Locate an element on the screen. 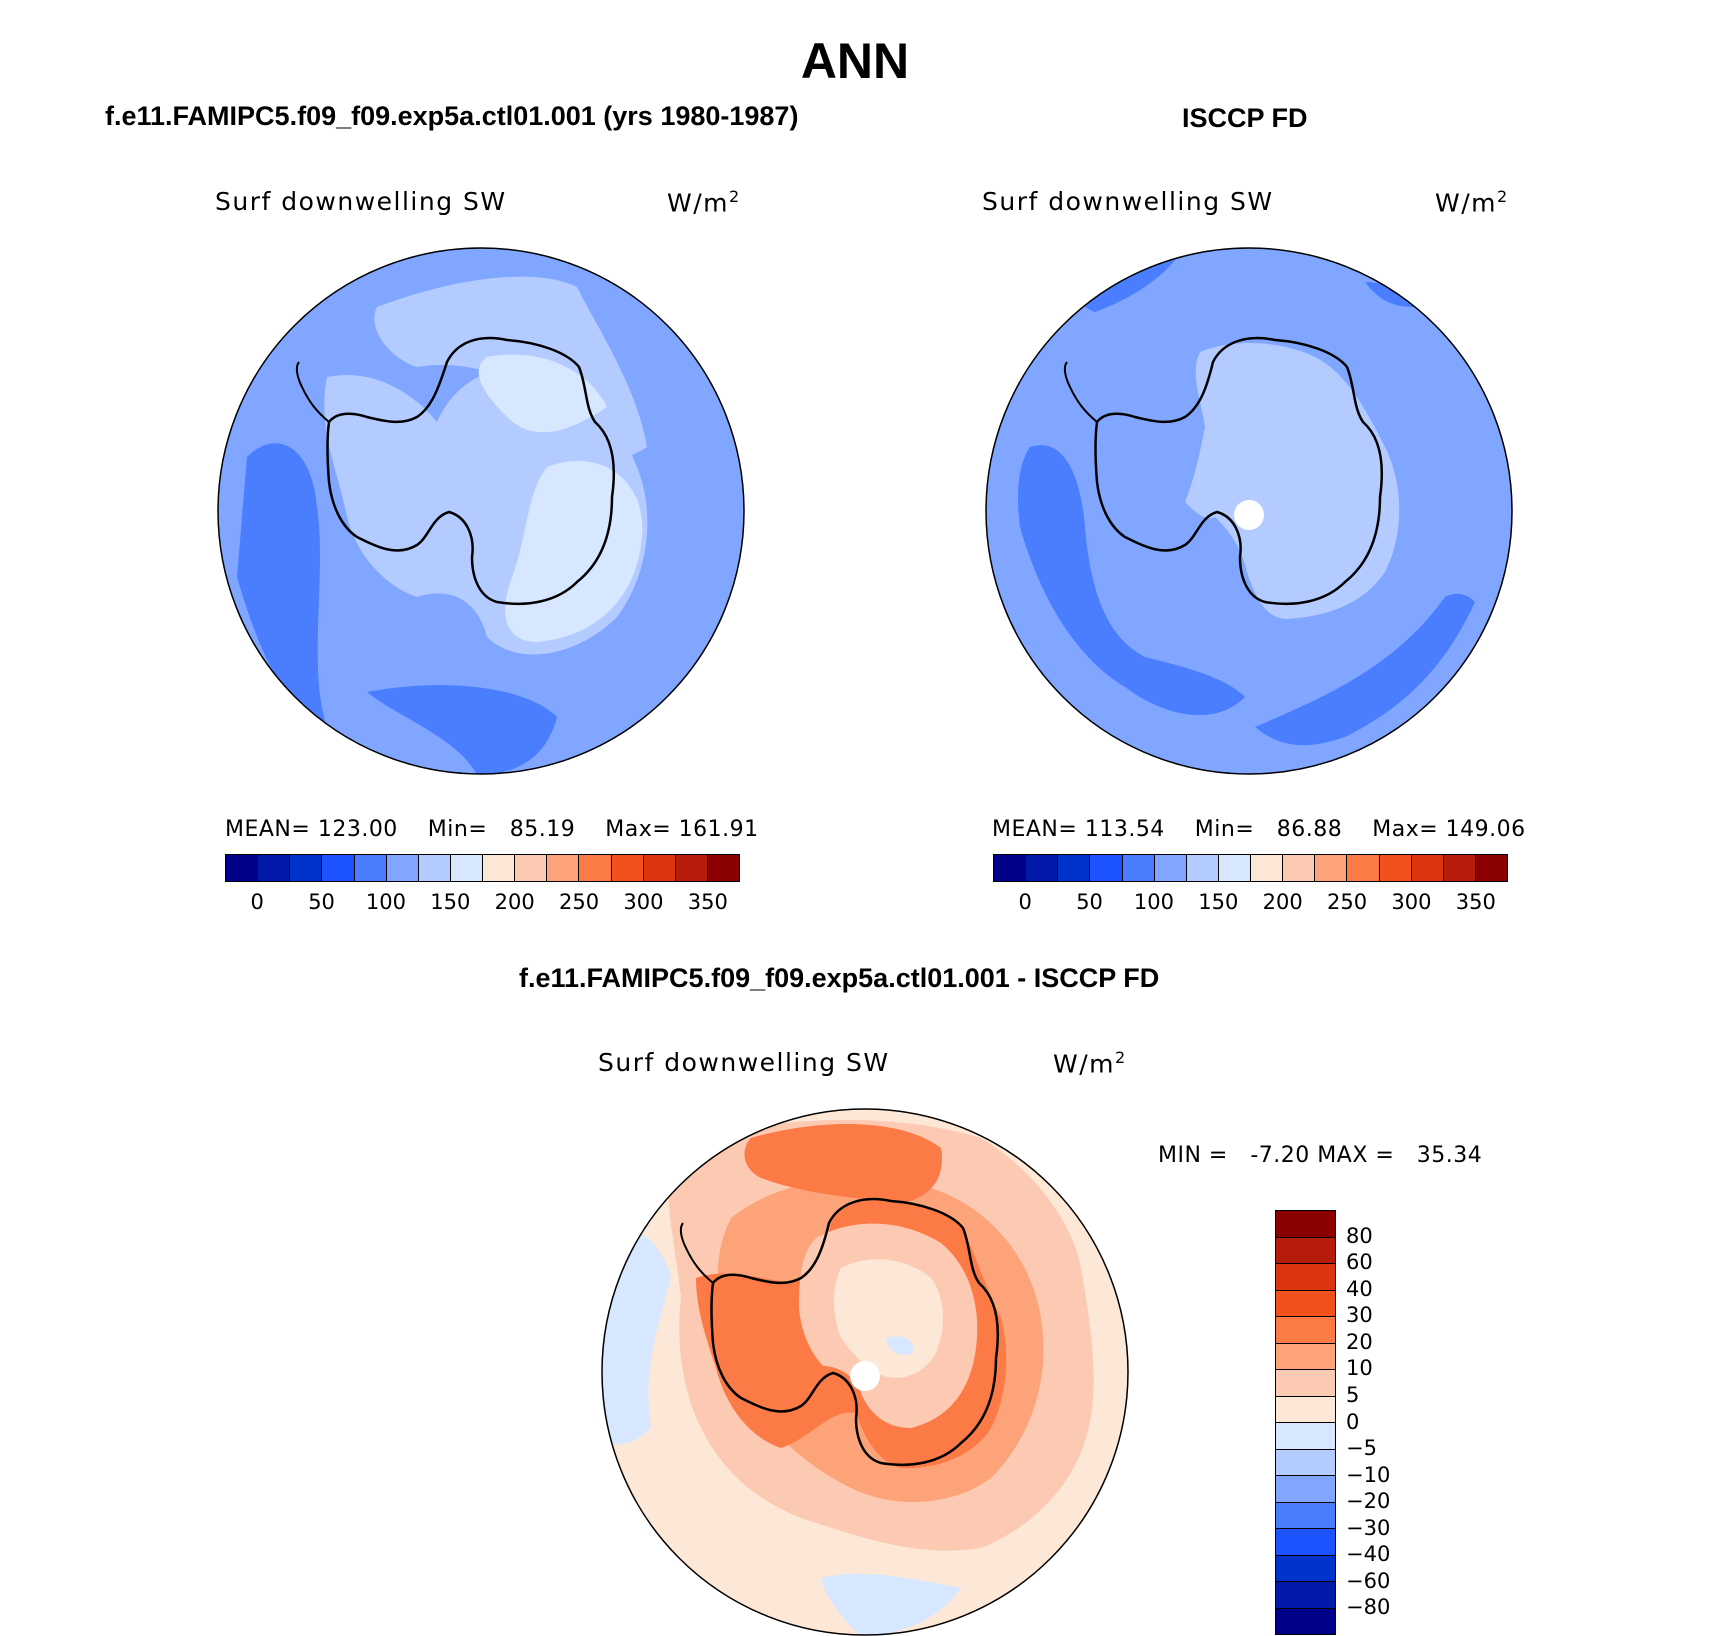  model-stats: MEAN= 123.00 Min= 85.19 Max= 161.91 is located at coordinates (492, 829).